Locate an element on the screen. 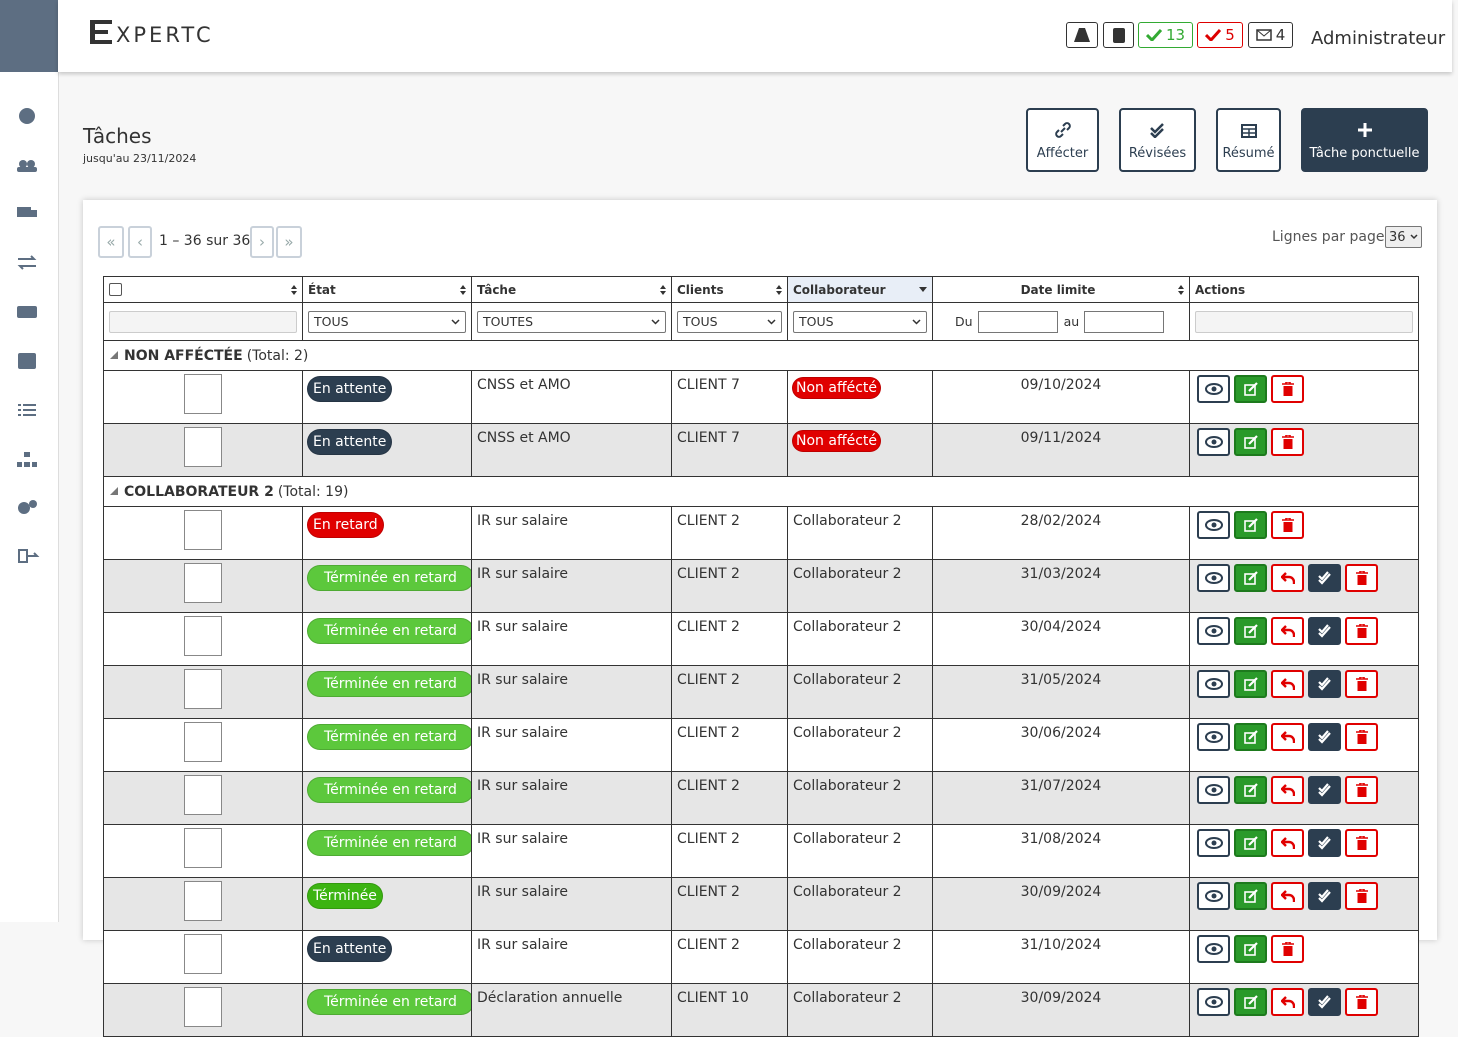 The width and height of the screenshot is (1458, 1037). pager-first: « is located at coordinates (111, 242).